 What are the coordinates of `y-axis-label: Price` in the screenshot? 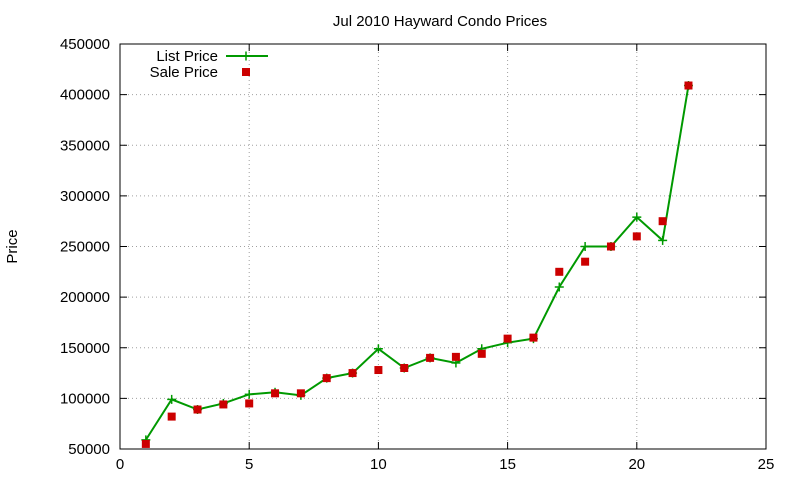 It's located at (12, 246).